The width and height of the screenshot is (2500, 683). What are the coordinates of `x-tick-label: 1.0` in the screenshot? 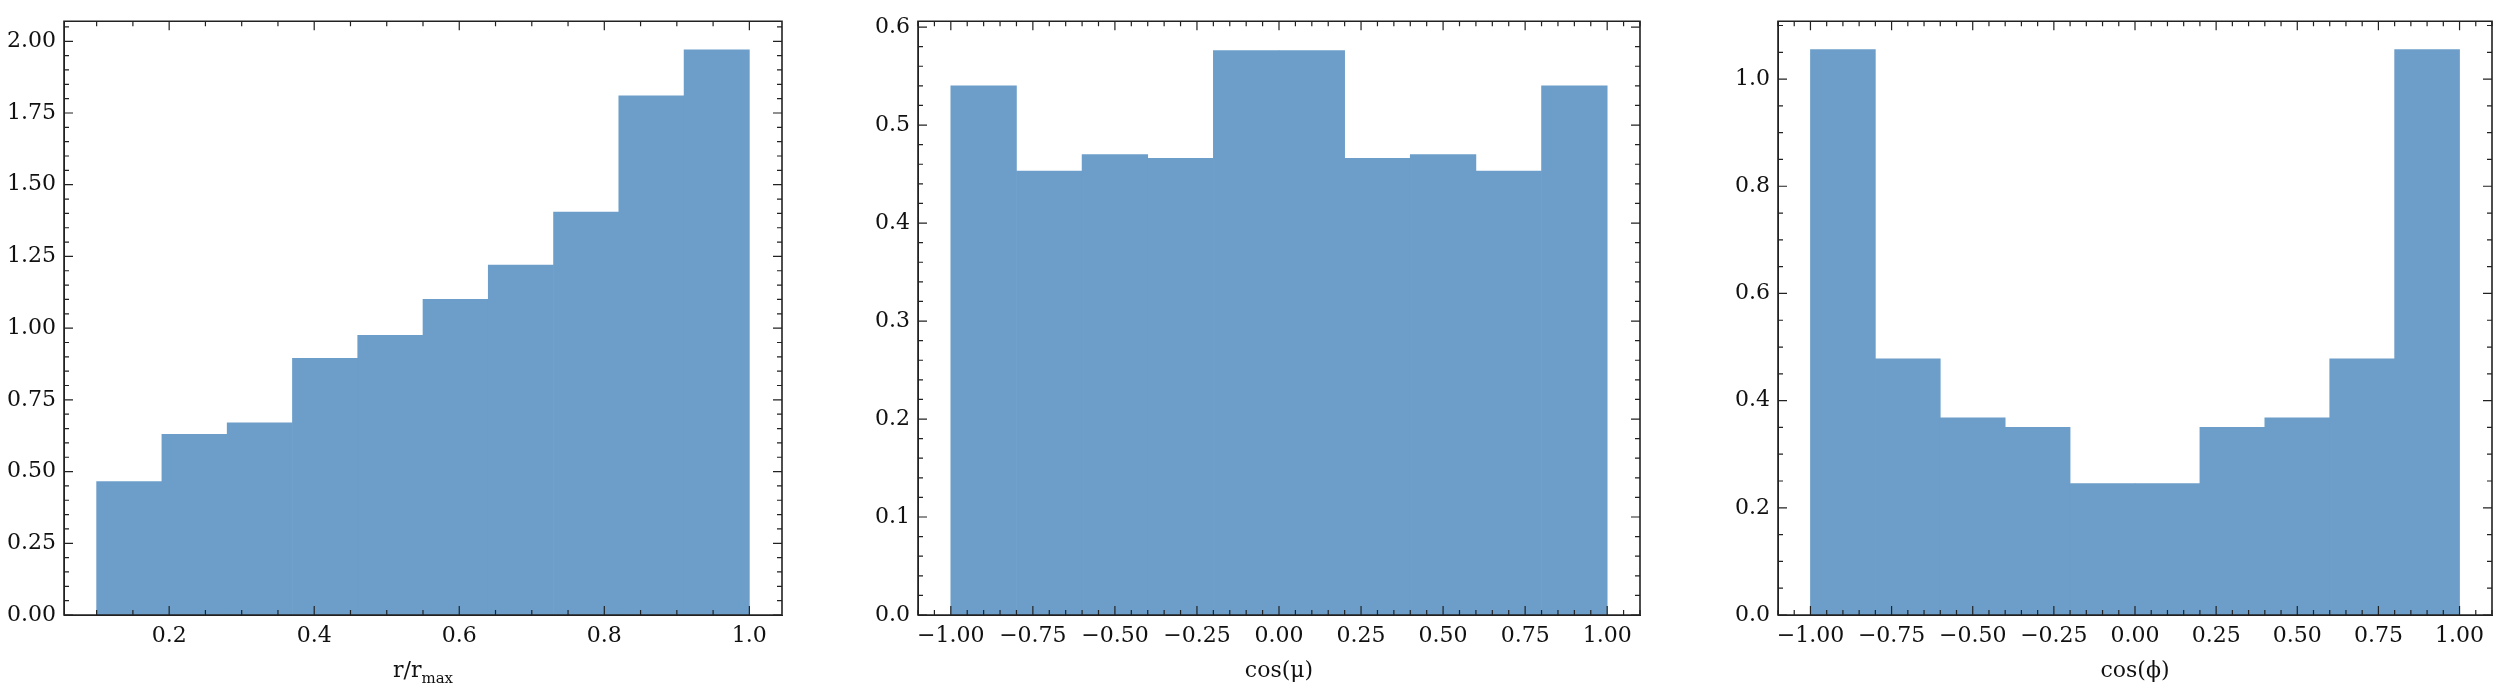 It's located at (749, 634).